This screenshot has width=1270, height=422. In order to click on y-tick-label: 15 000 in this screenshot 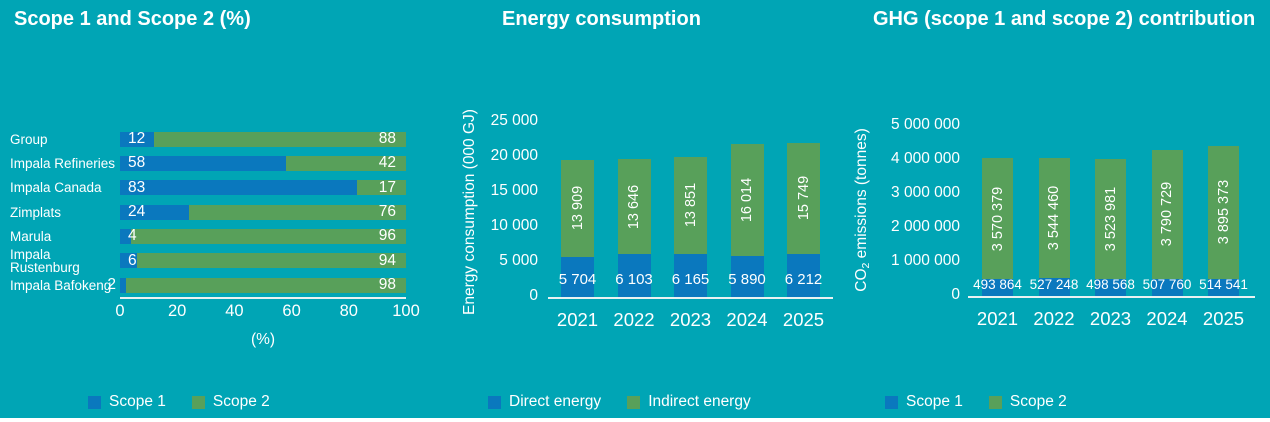, I will do `click(514, 190)`.